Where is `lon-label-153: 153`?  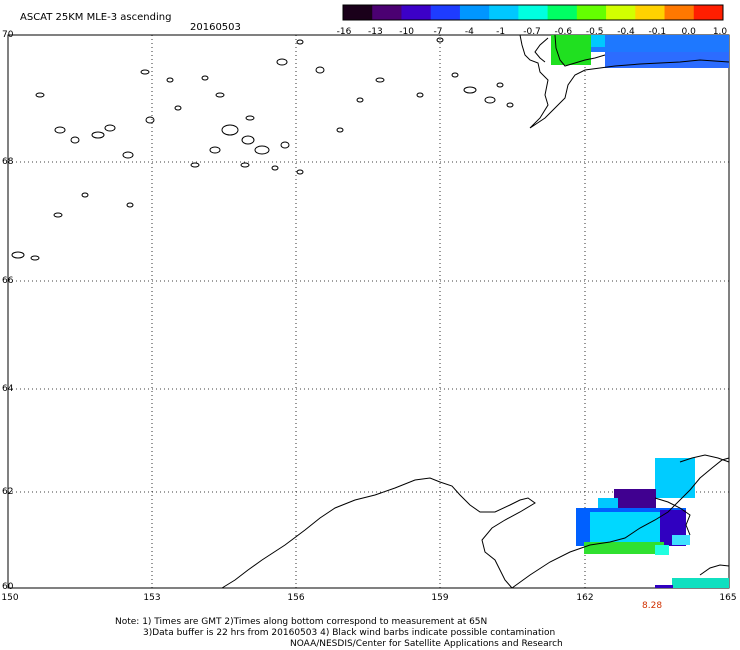
lon-label-153: 153 is located at coordinates (152, 598).